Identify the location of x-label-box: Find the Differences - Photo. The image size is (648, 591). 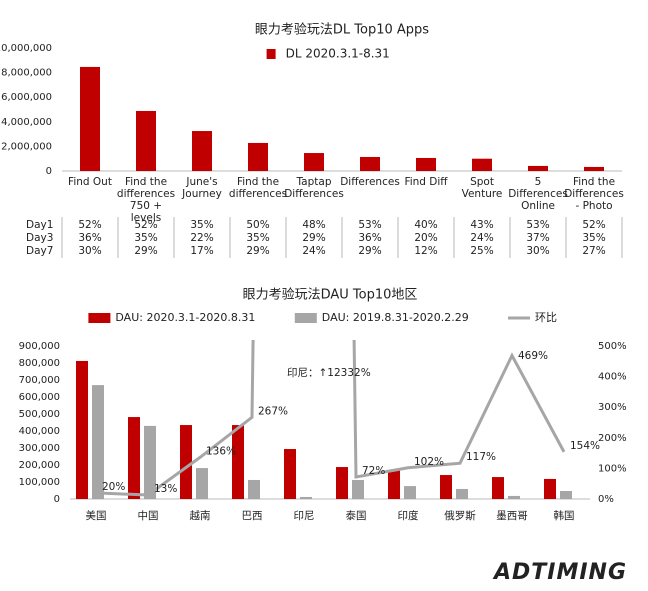
(594, 194).